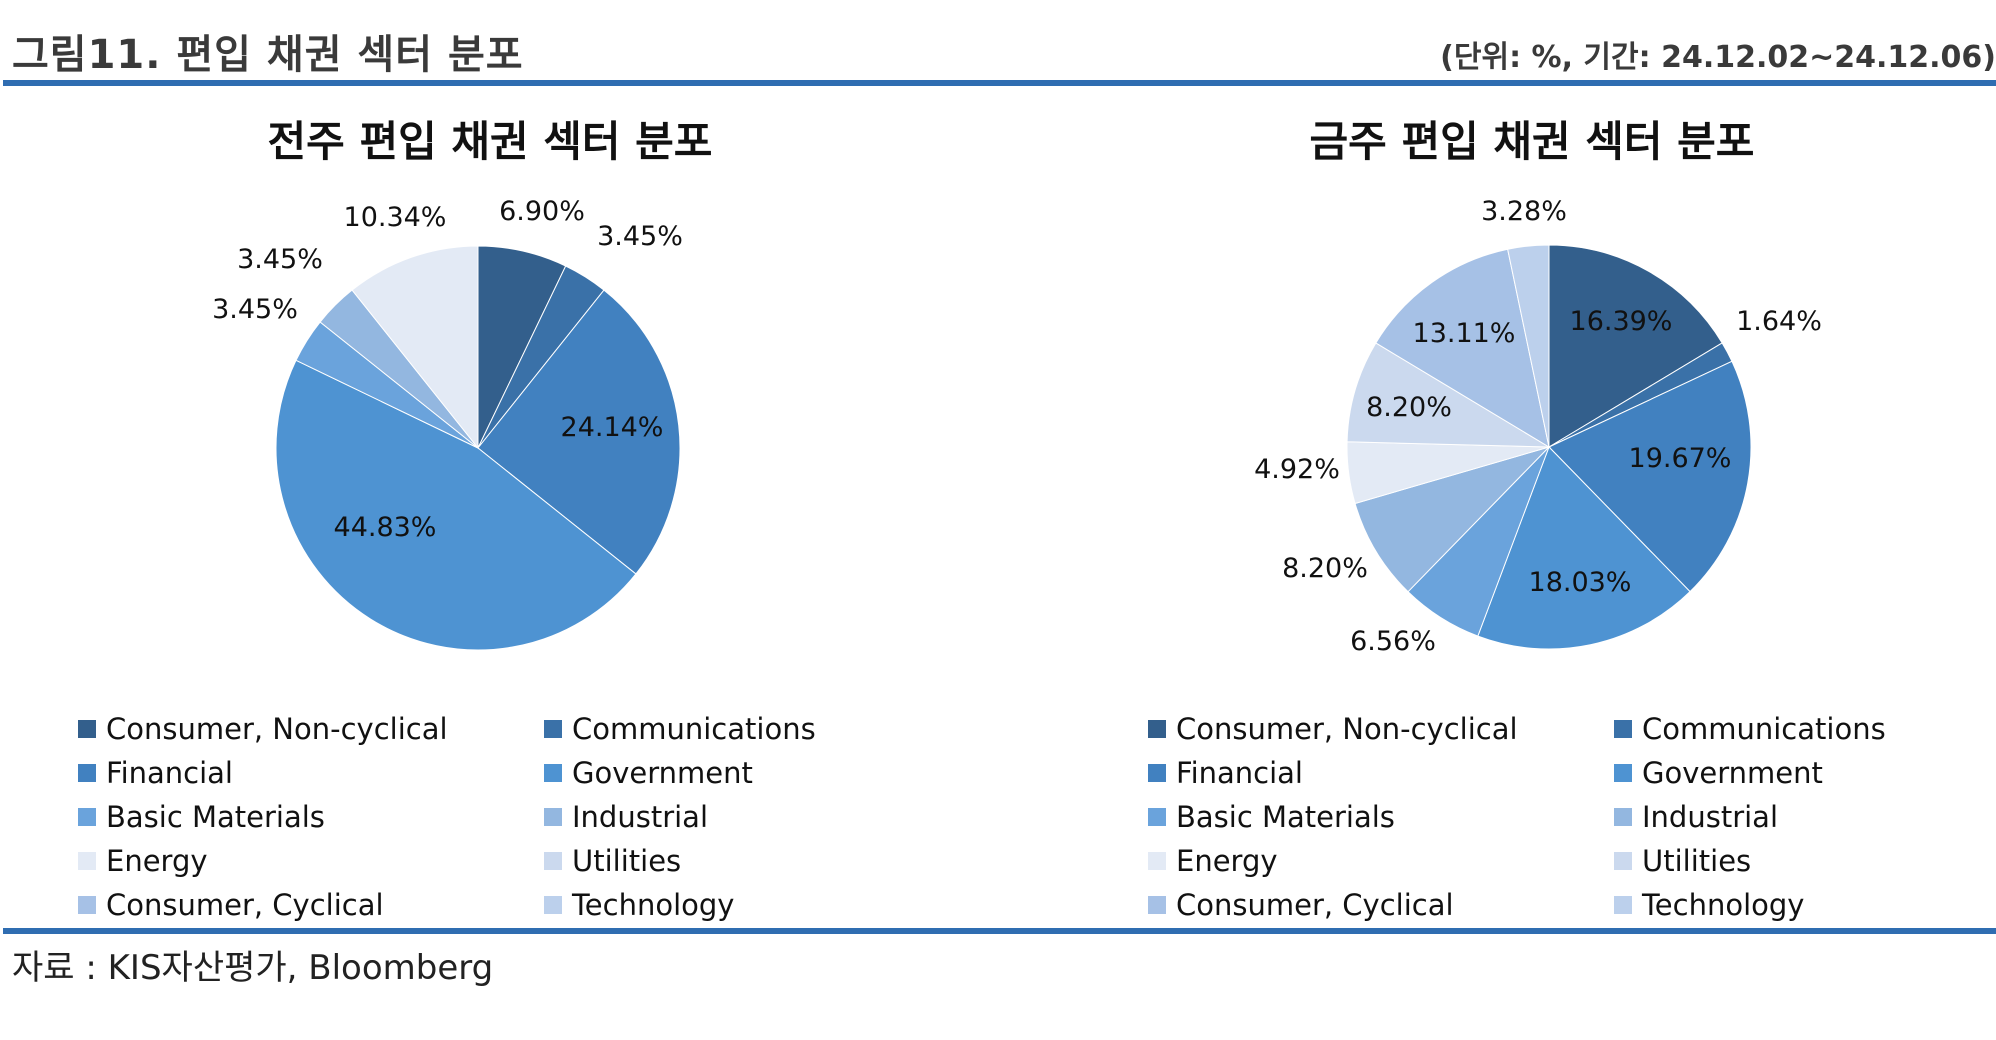 The height and width of the screenshot is (1040, 1996). What do you see at coordinates (253, 968) in the screenshot?
I see `source-note: 자료 : KIS자산평가, Bloomberg` at bounding box center [253, 968].